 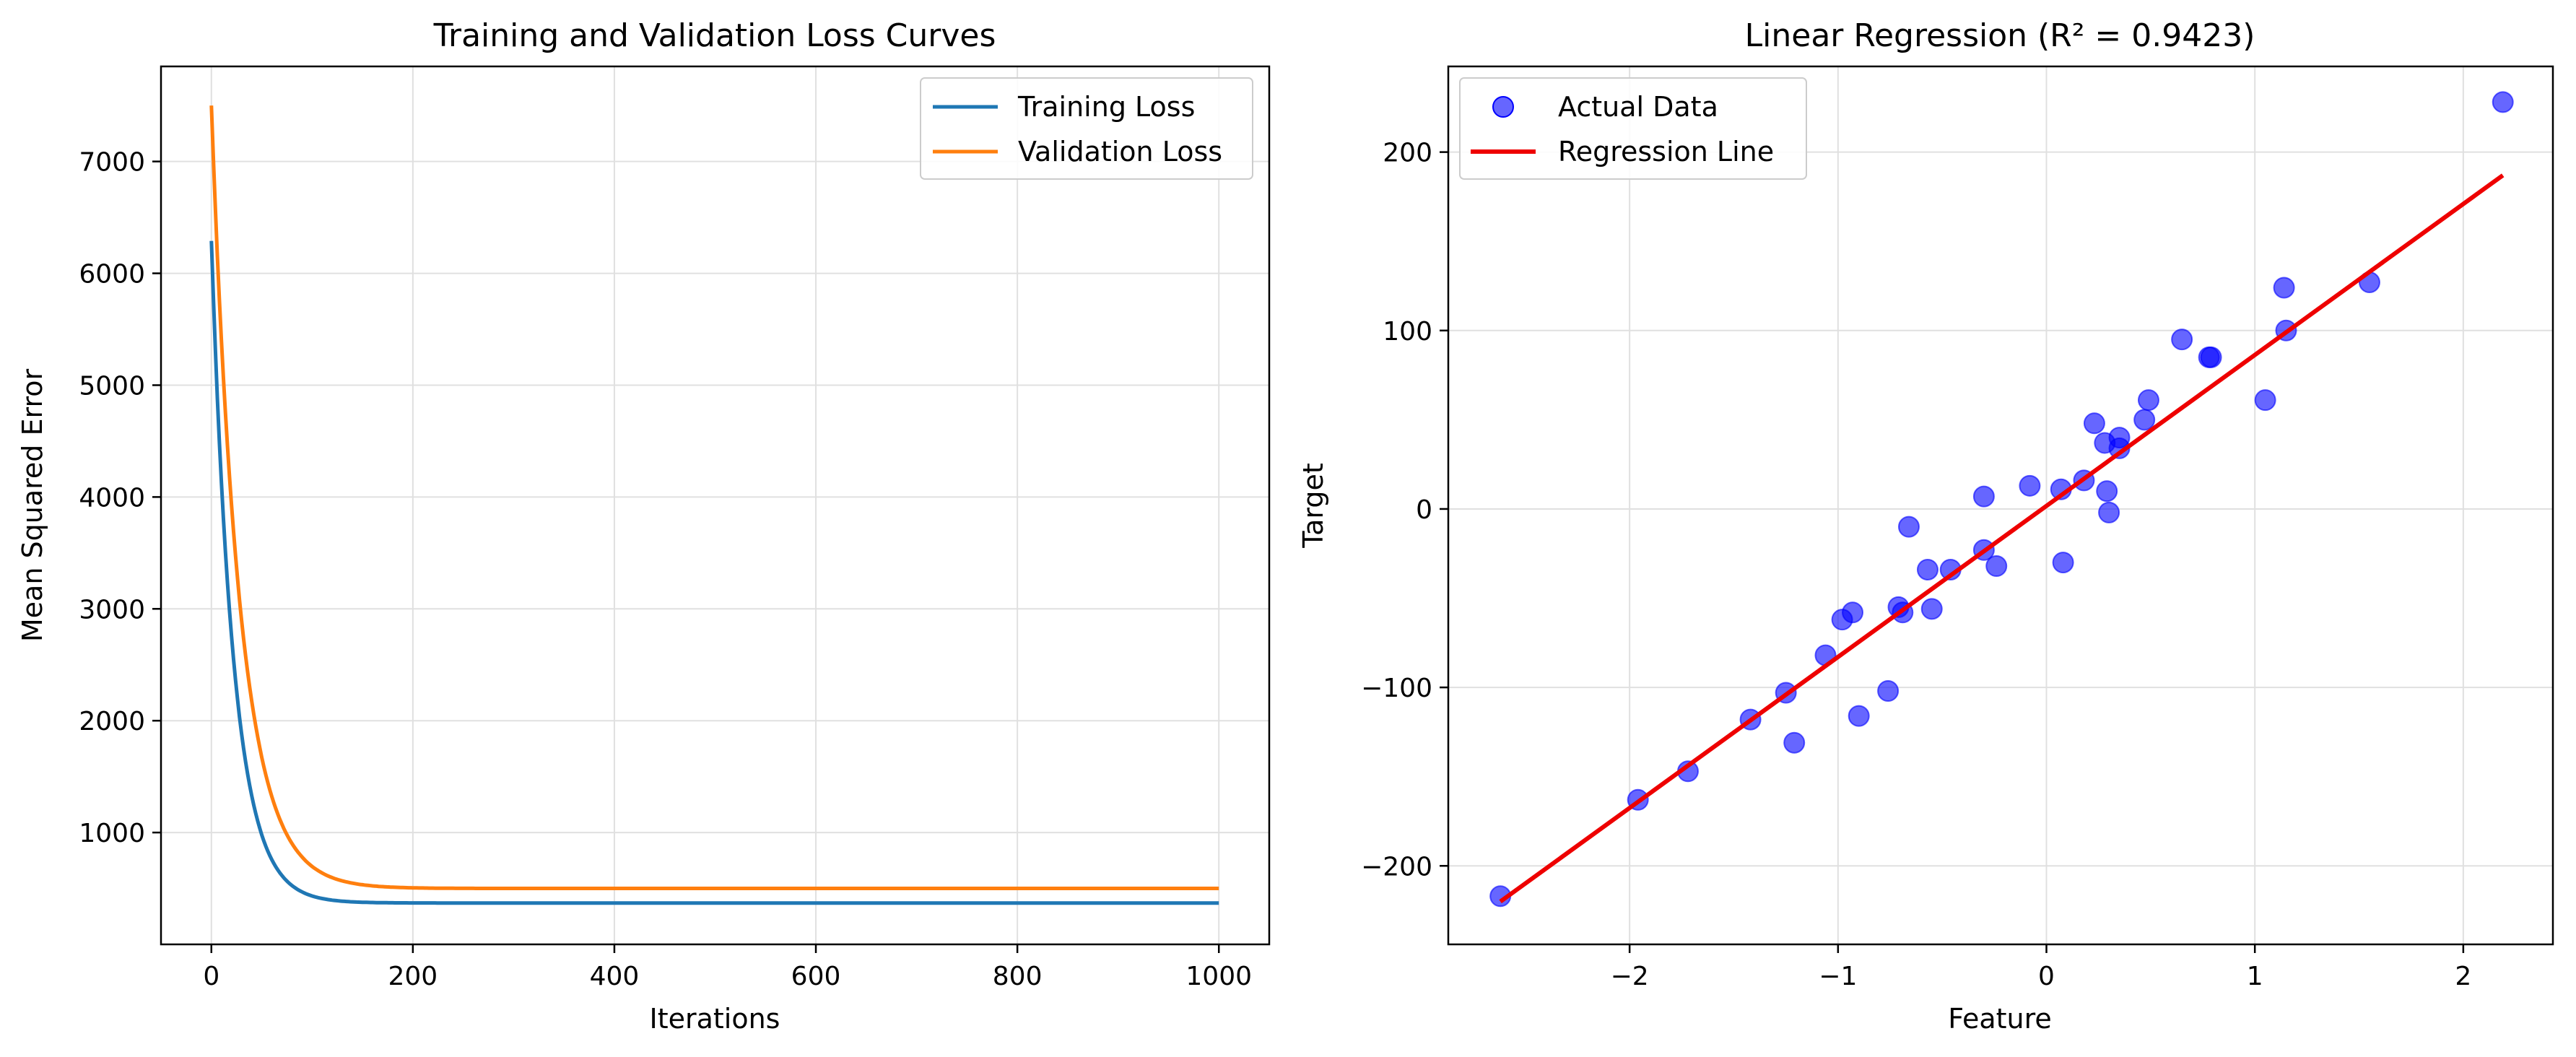 I want to click on legend-label-actual-data: Actual Data, so click(x=1638, y=107).